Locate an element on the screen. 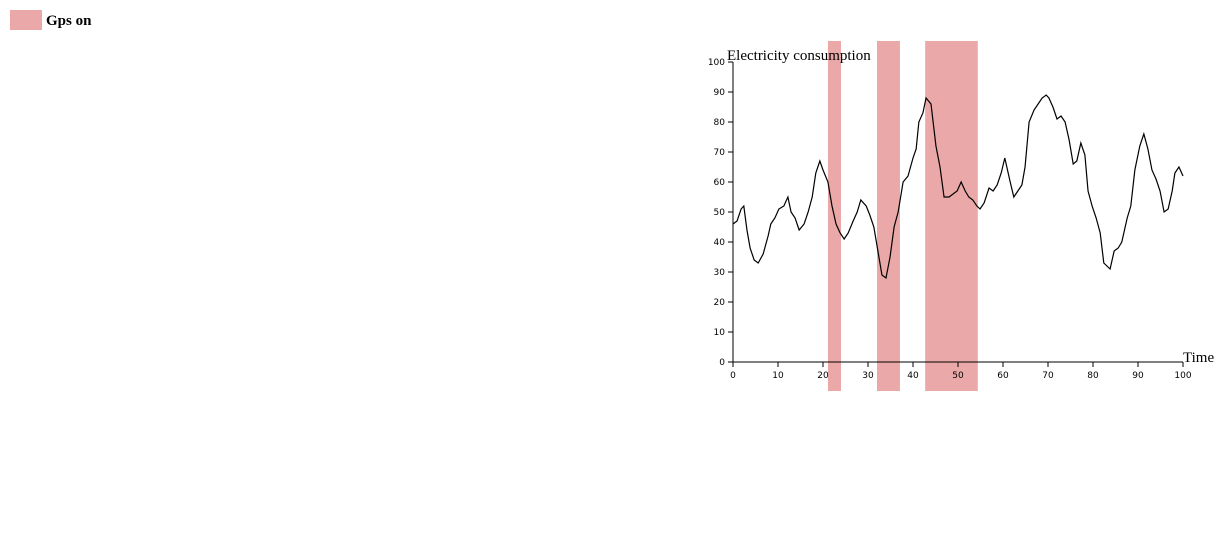 The width and height of the screenshot is (1230, 540). y-axis-title: Electricity consumption is located at coordinates (799, 56).